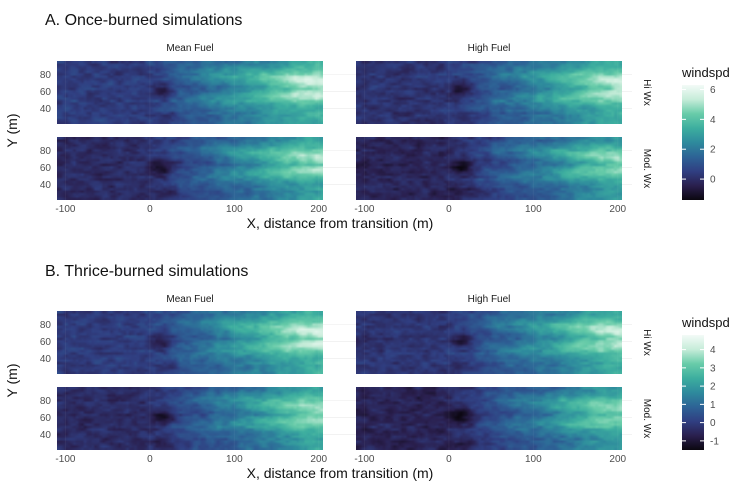  What do you see at coordinates (714, 441) in the screenshot?
I see `legend-tick-label: -1` at bounding box center [714, 441].